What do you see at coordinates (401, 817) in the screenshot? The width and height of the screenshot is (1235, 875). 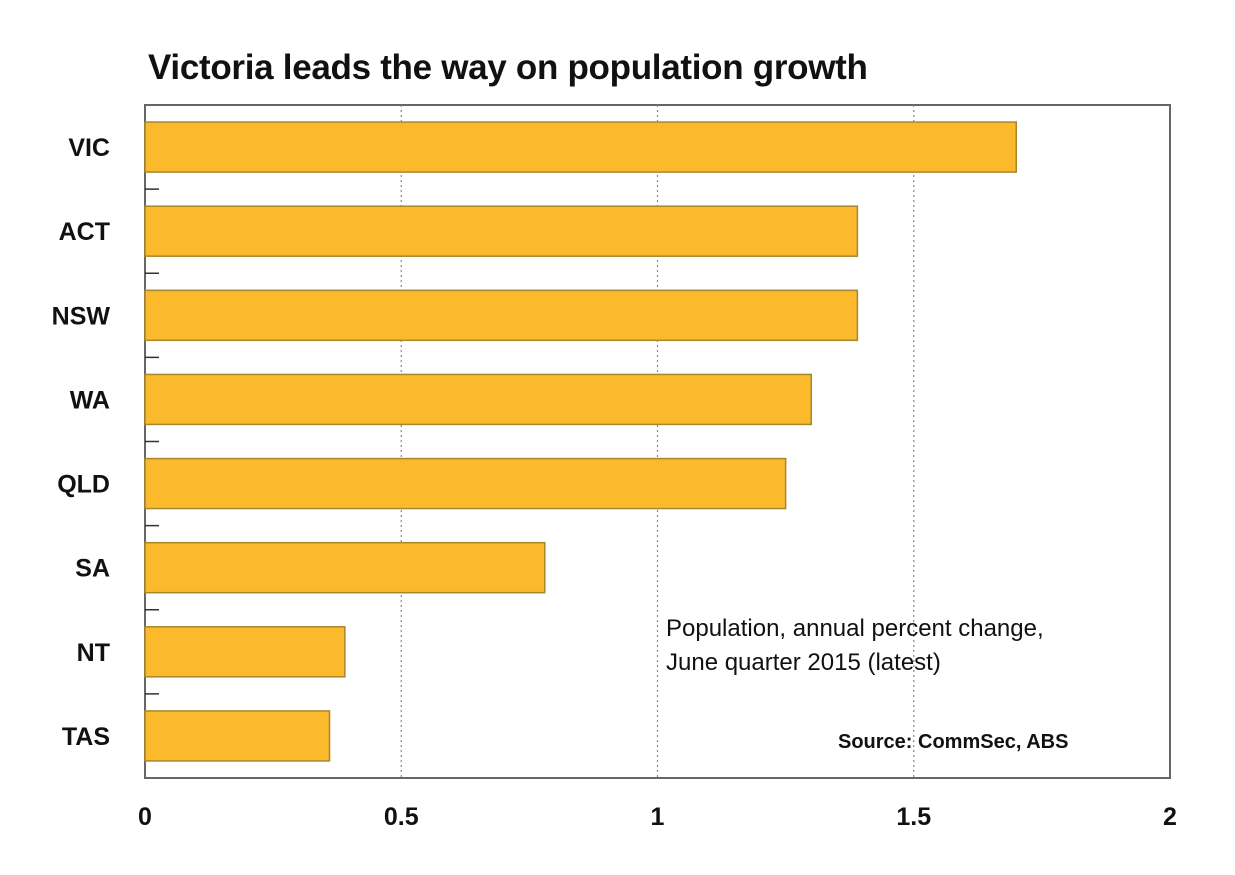 I see `x-tick-label: 0.5` at bounding box center [401, 817].